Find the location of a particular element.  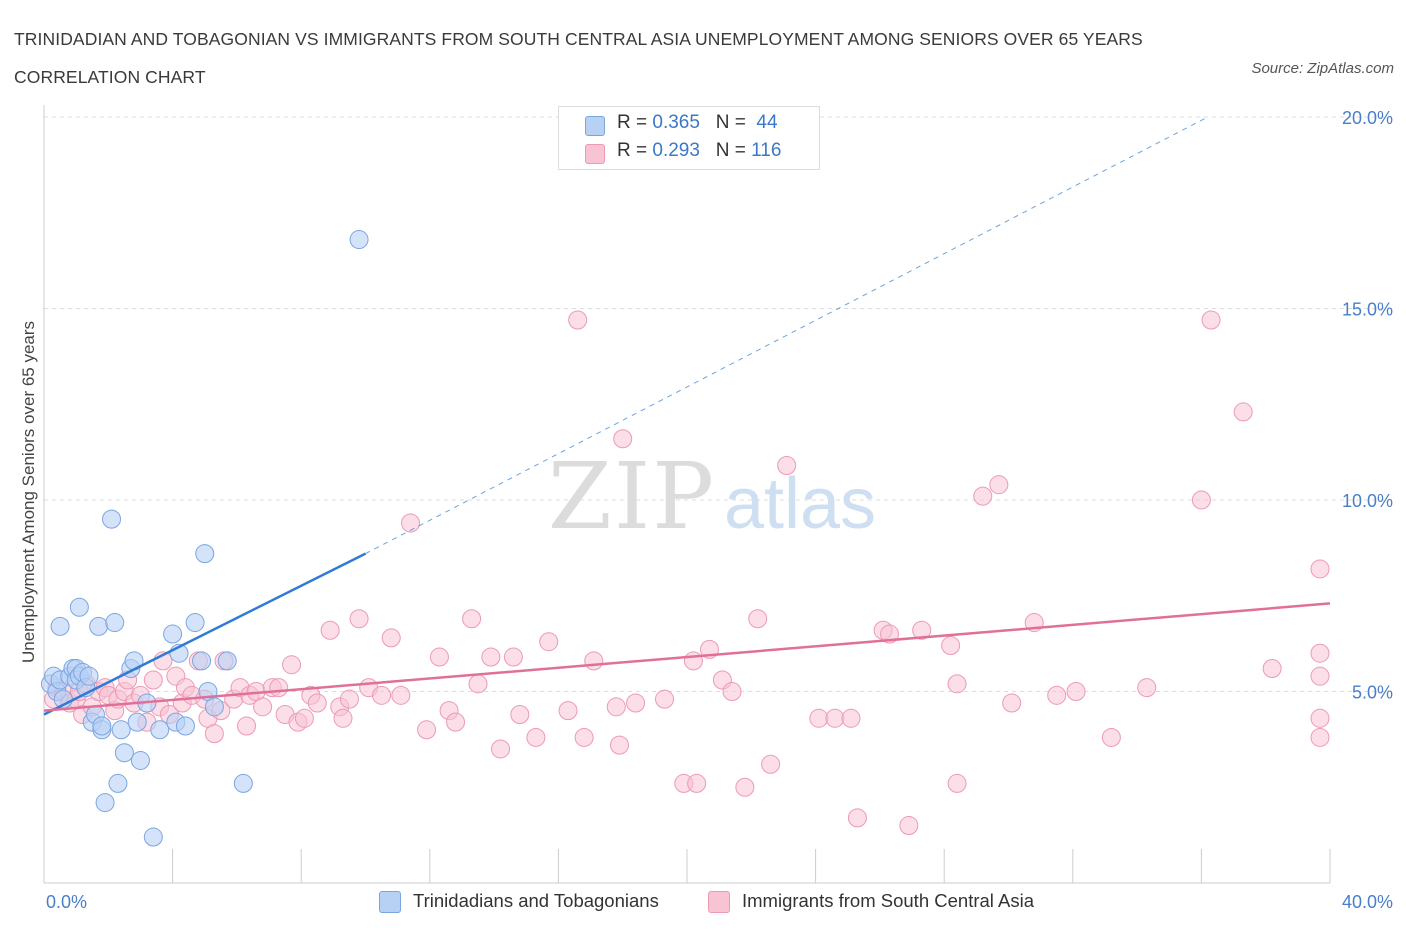

legend-n-value: 116 is located at coordinates (766, 150).